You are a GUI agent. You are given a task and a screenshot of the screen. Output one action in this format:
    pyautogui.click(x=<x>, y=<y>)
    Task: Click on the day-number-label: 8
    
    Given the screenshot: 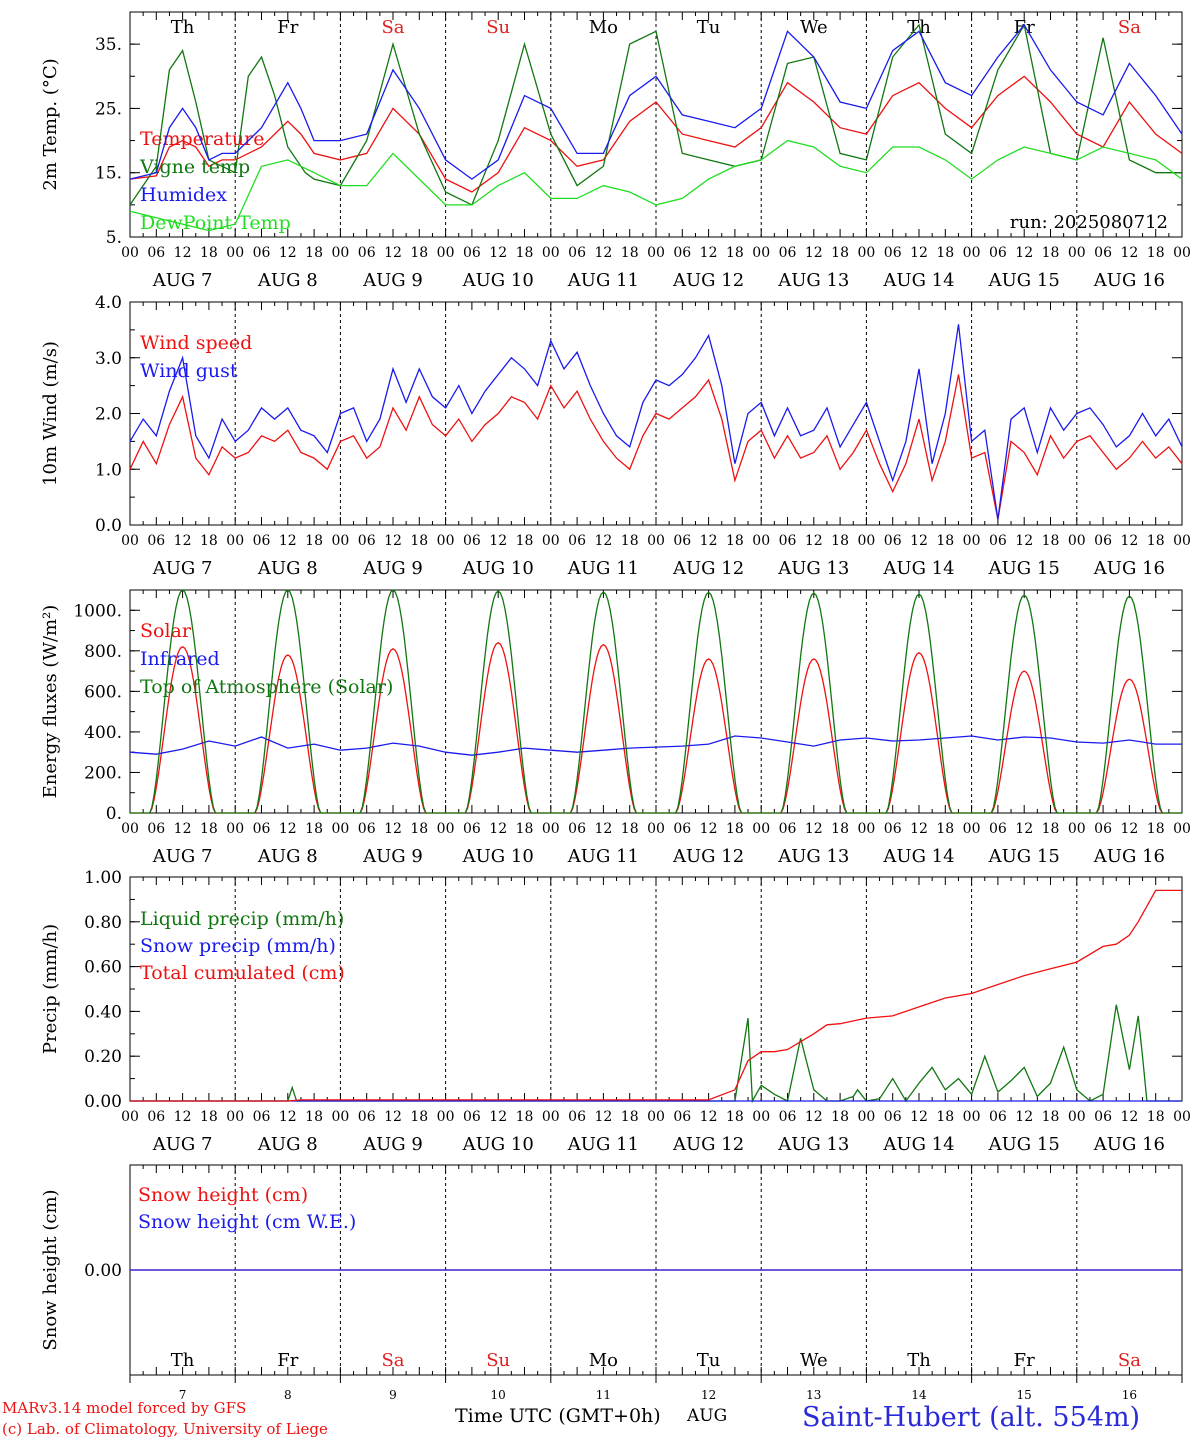 What is the action you would take?
    pyautogui.click(x=288, y=1395)
    